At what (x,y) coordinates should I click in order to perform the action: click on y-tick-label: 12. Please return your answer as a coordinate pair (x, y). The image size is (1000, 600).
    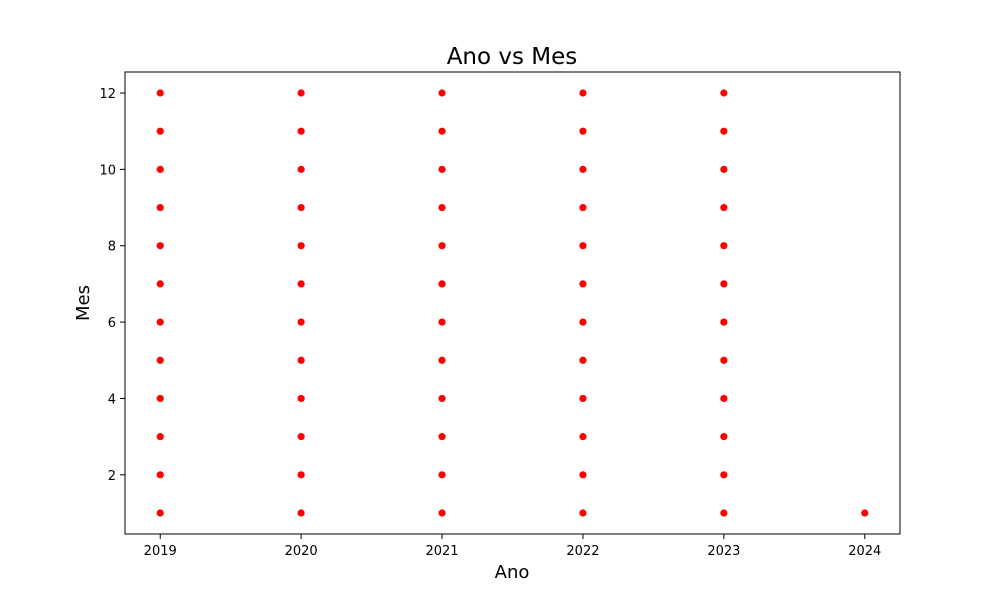
    Looking at the image, I should click on (107, 94).